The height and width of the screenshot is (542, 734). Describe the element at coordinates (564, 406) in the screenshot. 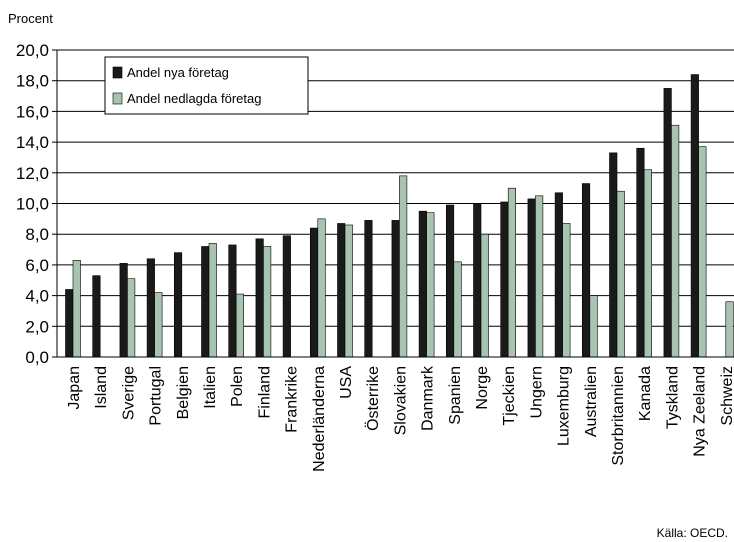

I see `x-tick-label: Luxemburg` at that location.